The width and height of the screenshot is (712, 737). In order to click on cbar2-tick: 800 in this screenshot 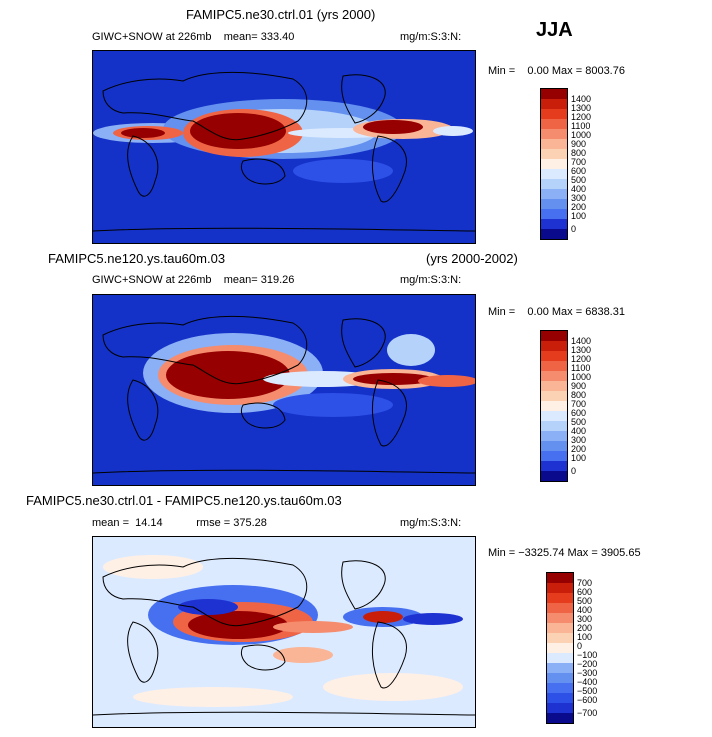, I will do `click(579, 395)`.